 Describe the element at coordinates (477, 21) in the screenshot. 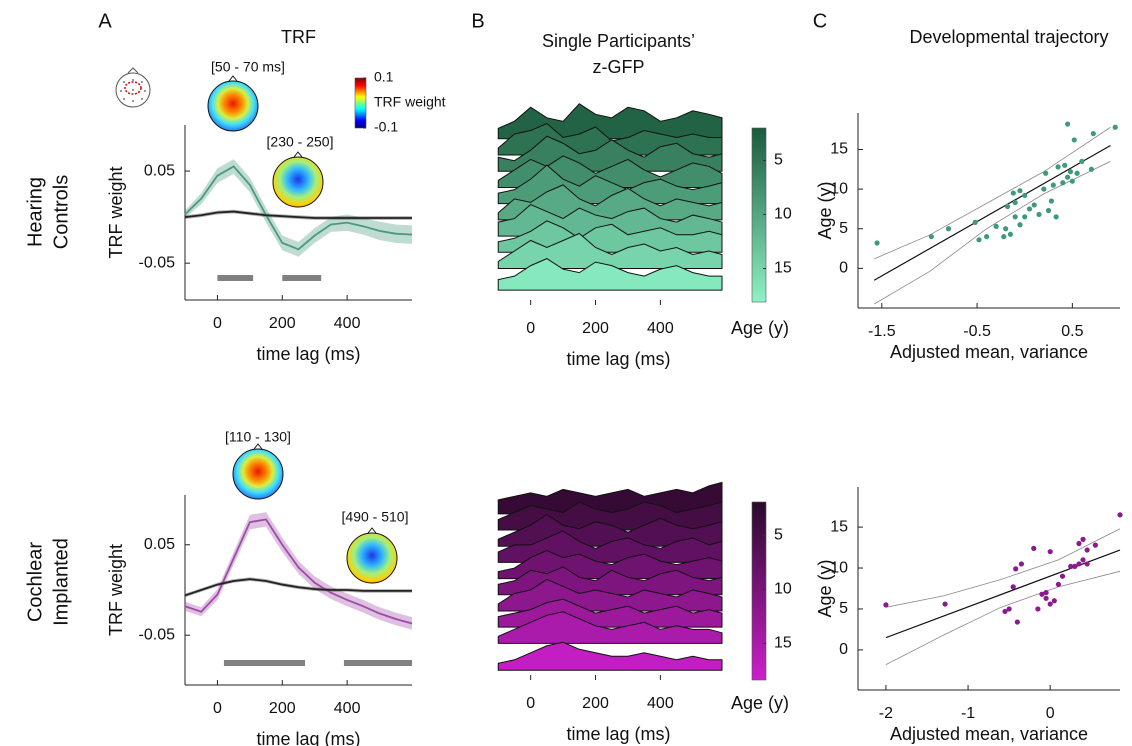

I see `panel-label: B` at that location.